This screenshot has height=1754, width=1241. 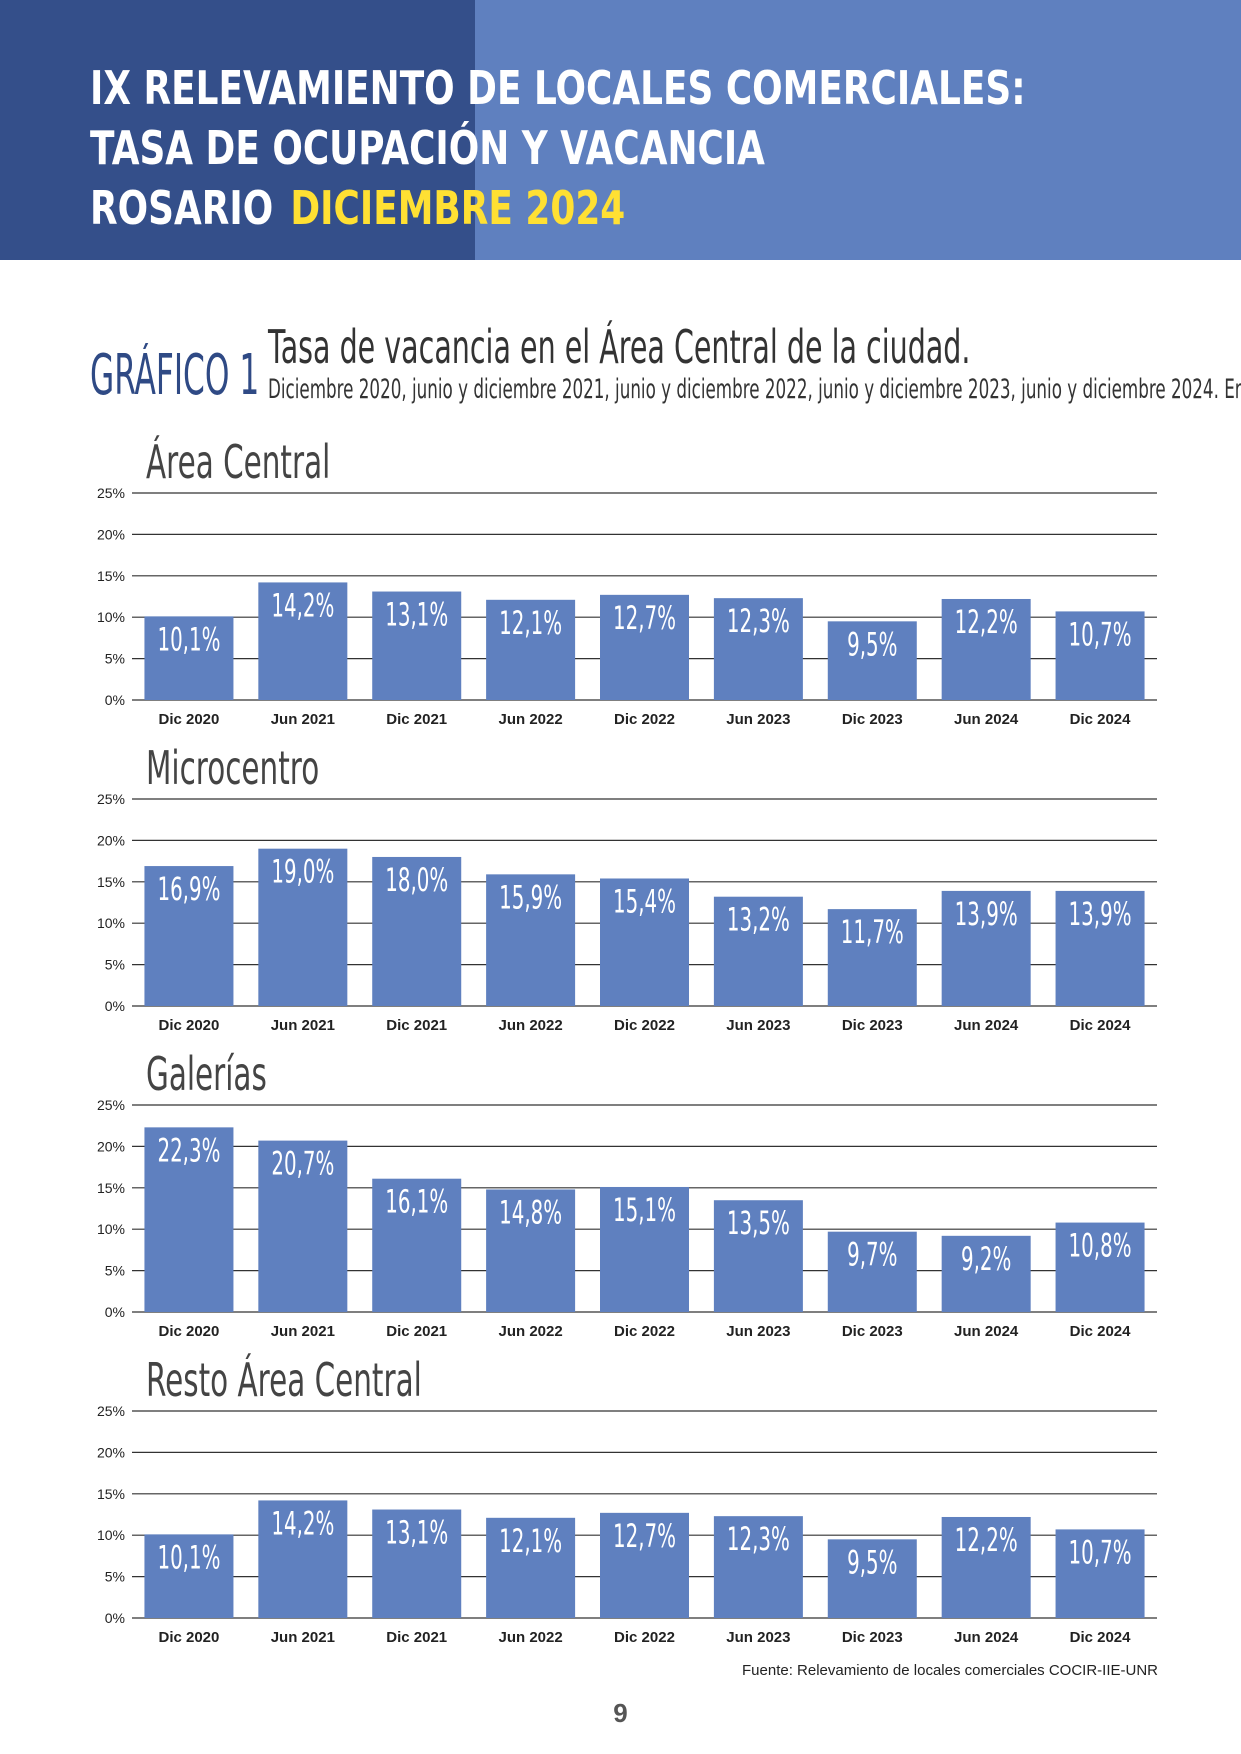 What do you see at coordinates (758, 920) in the screenshot?
I see `data-label: 13,2%` at bounding box center [758, 920].